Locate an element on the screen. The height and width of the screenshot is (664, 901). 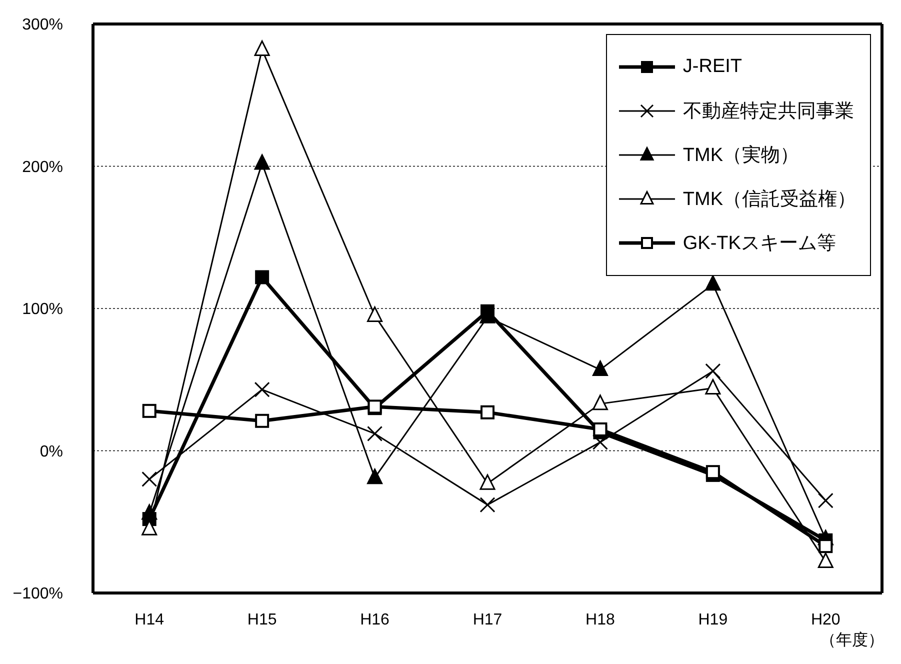
x-tick-label: H14 is located at coordinates (149, 619).